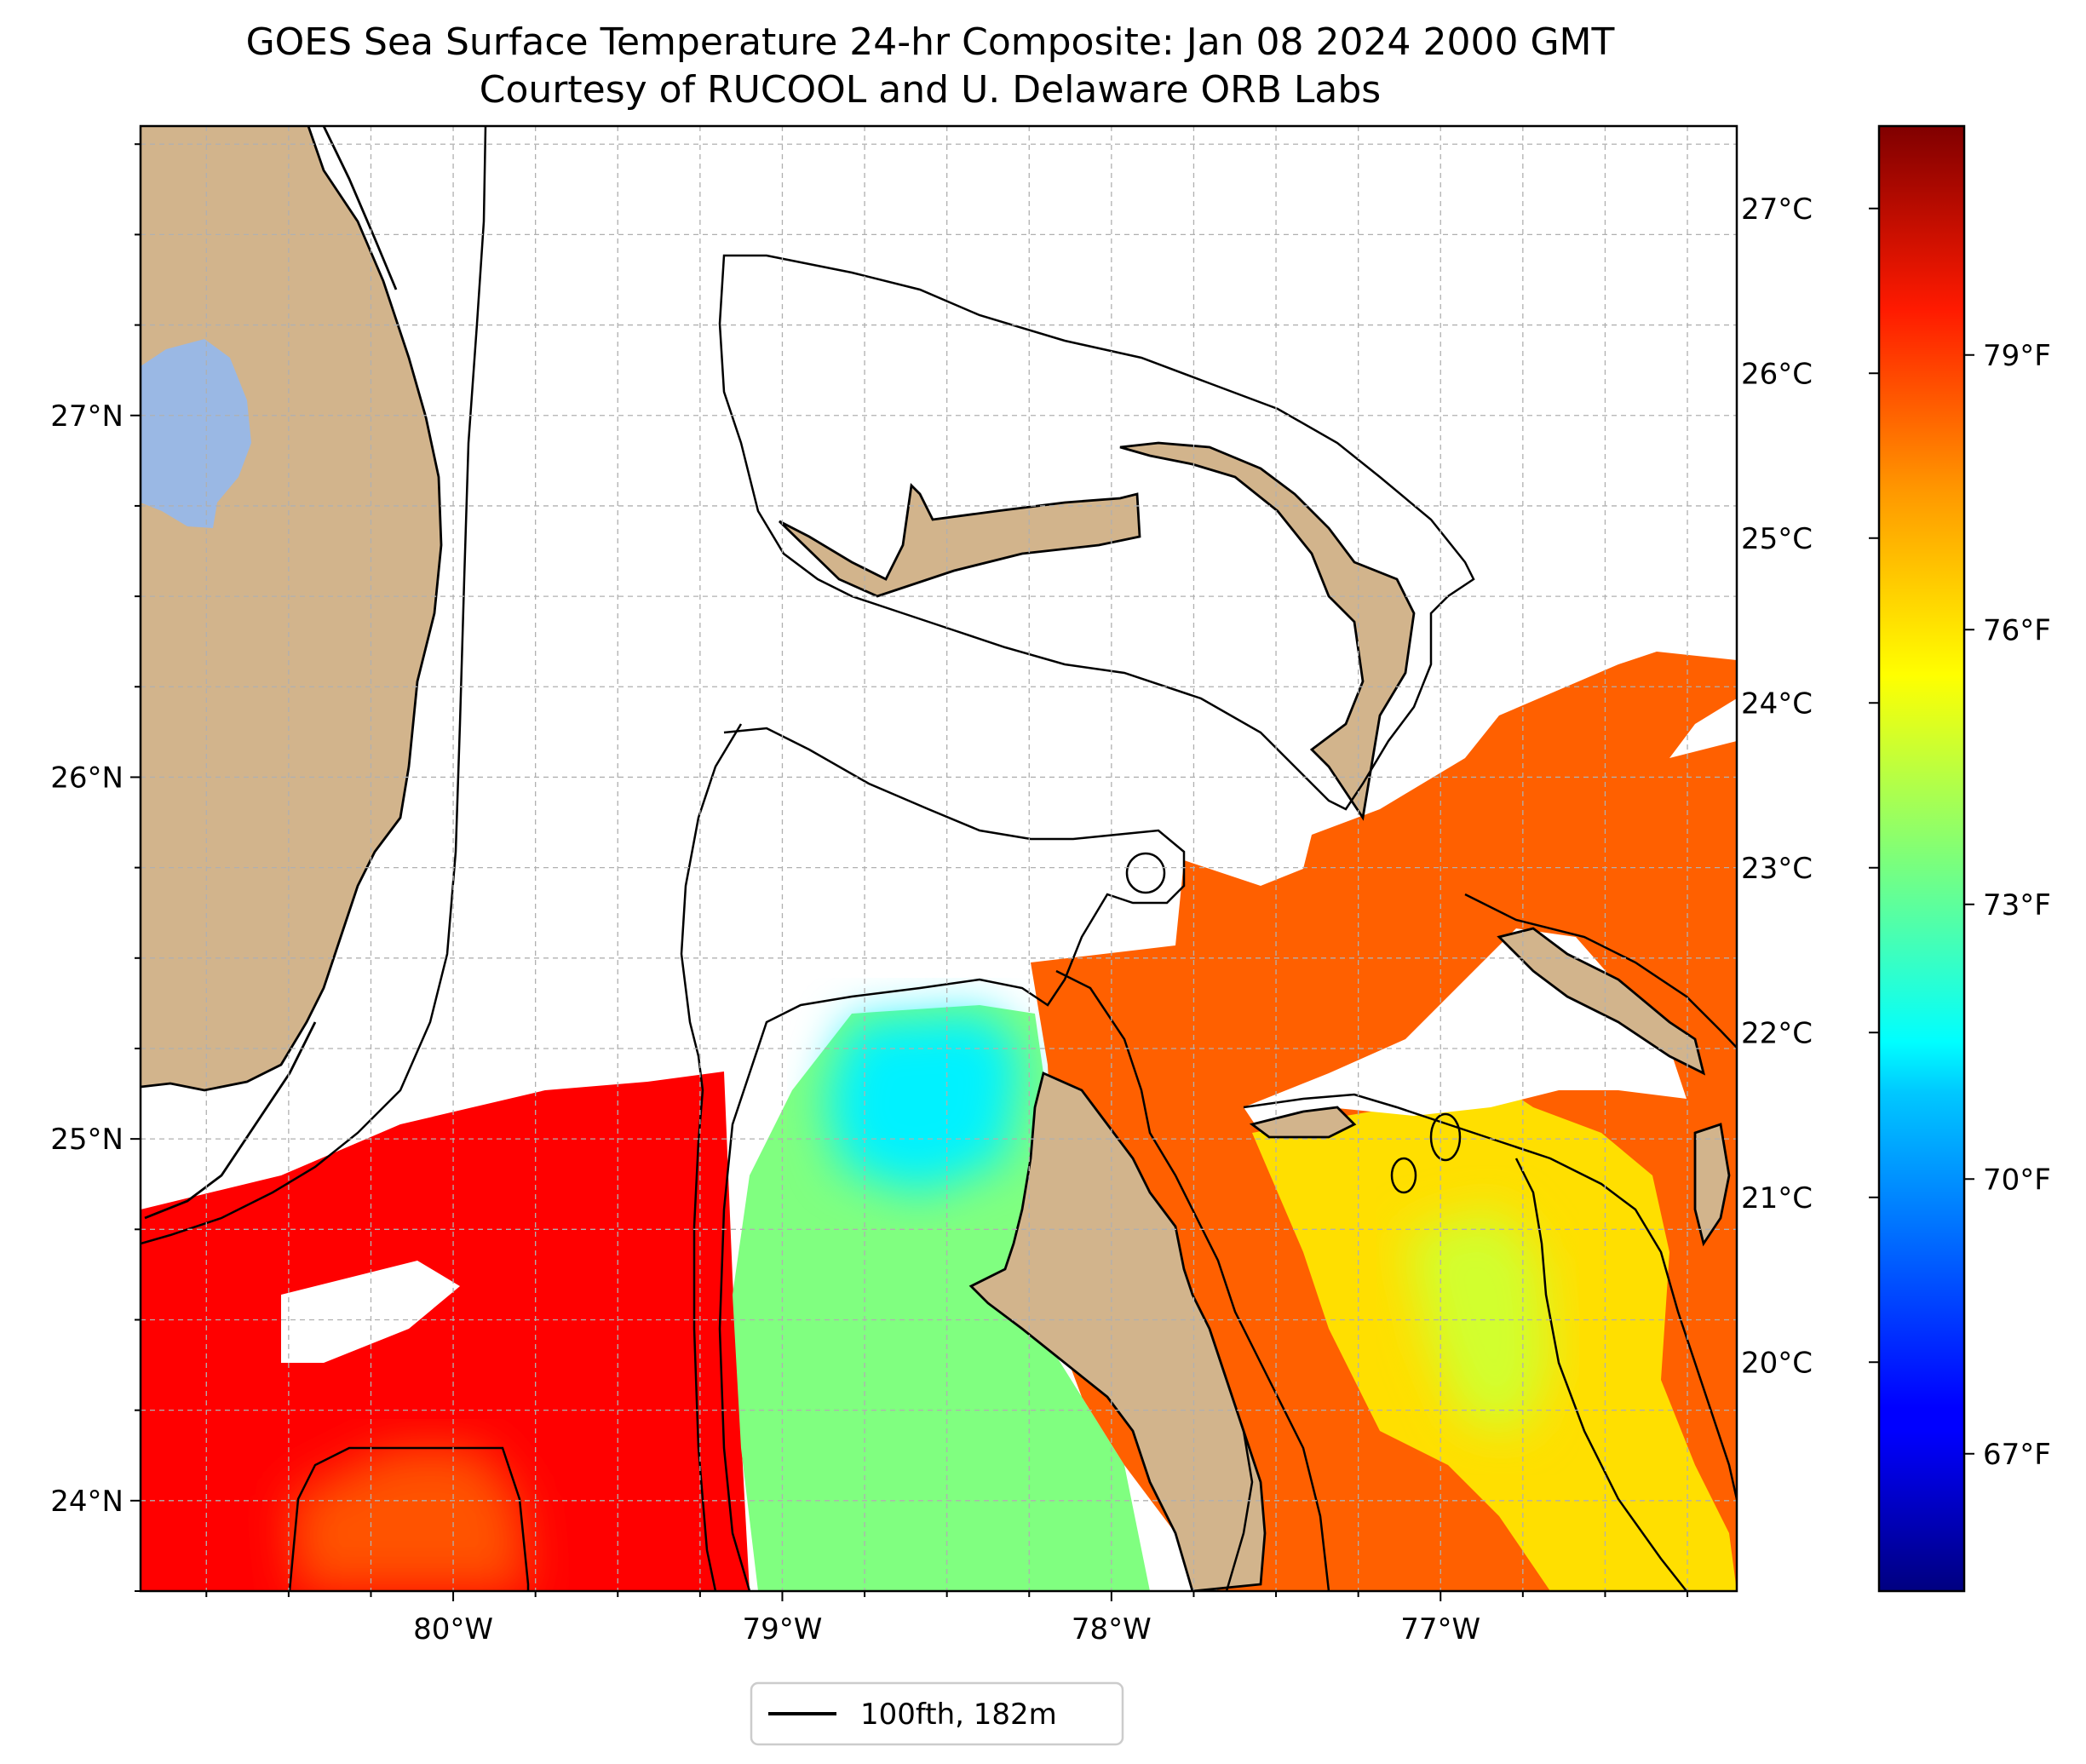 Image resolution: width=2086 pixels, height=1764 pixels. What do you see at coordinates (1477, 1320) in the screenshot?
I see `sst-region-exuma-core` at bounding box center [1477, 1320].